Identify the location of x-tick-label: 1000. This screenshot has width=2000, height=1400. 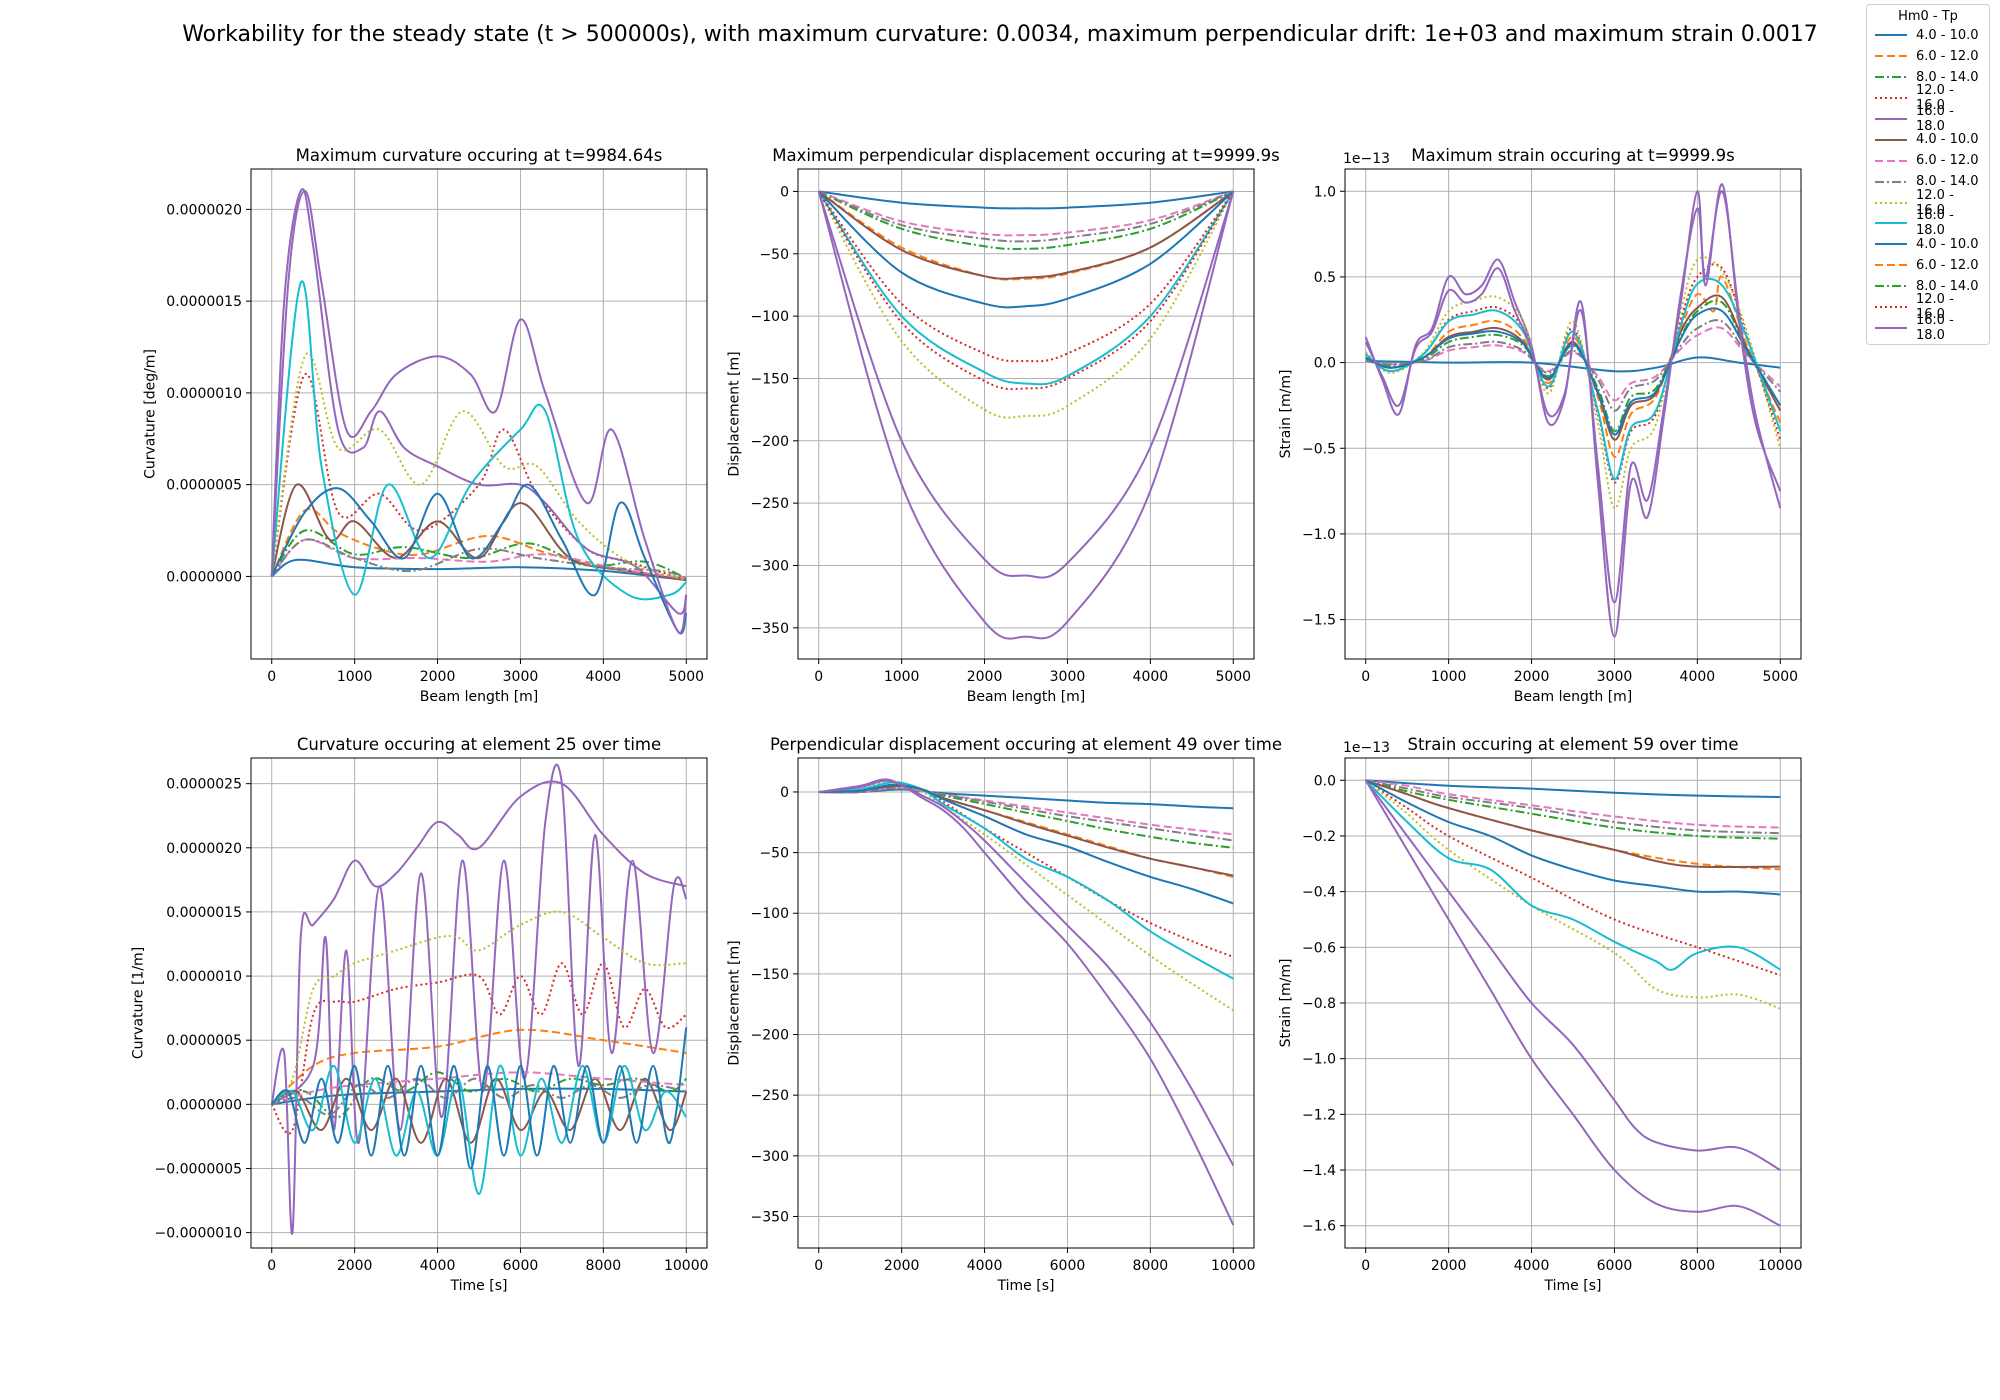
(1449, 677).